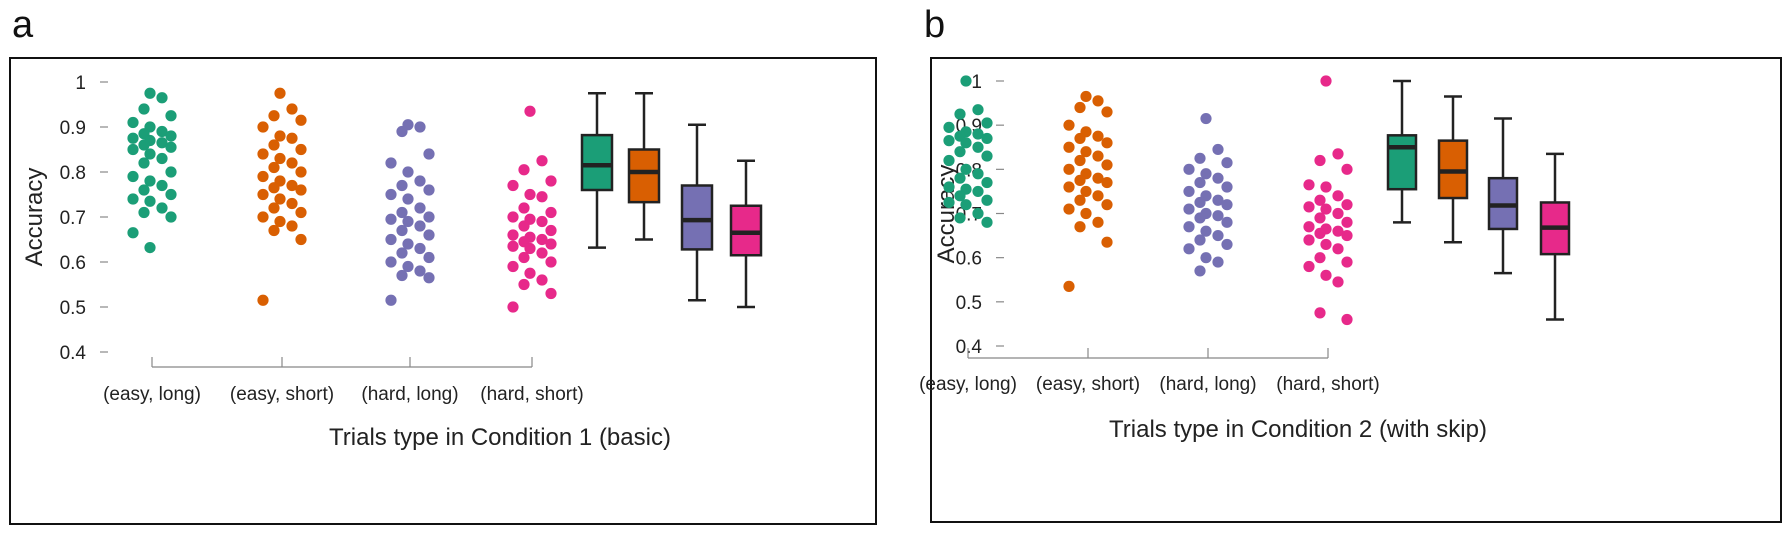 This screenshot has width=1784, height=535. Describe the element at coordinates (73, 218) in the screenshot. I see `y-tick-label: 0.7` at that location.